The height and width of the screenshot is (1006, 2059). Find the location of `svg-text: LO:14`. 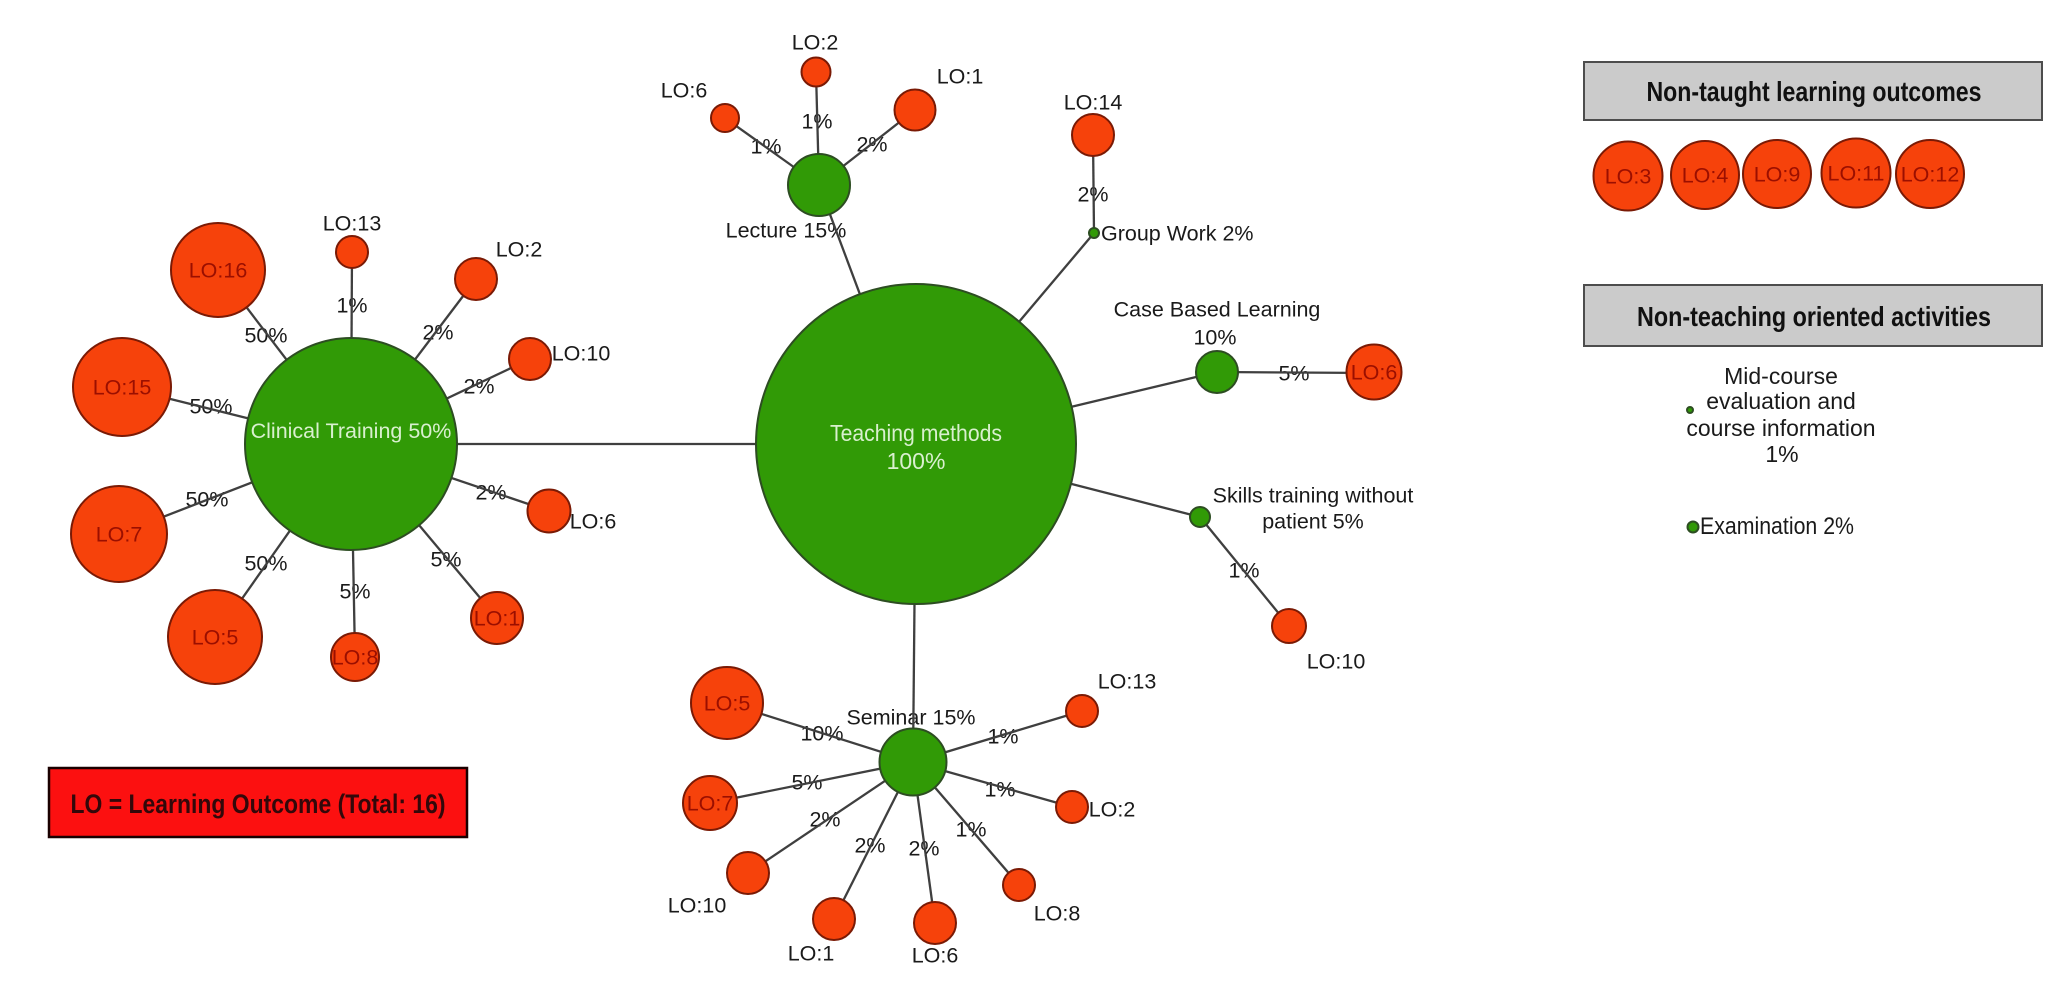

svg-text: LO:14 is located at coordinates (1093, 103).